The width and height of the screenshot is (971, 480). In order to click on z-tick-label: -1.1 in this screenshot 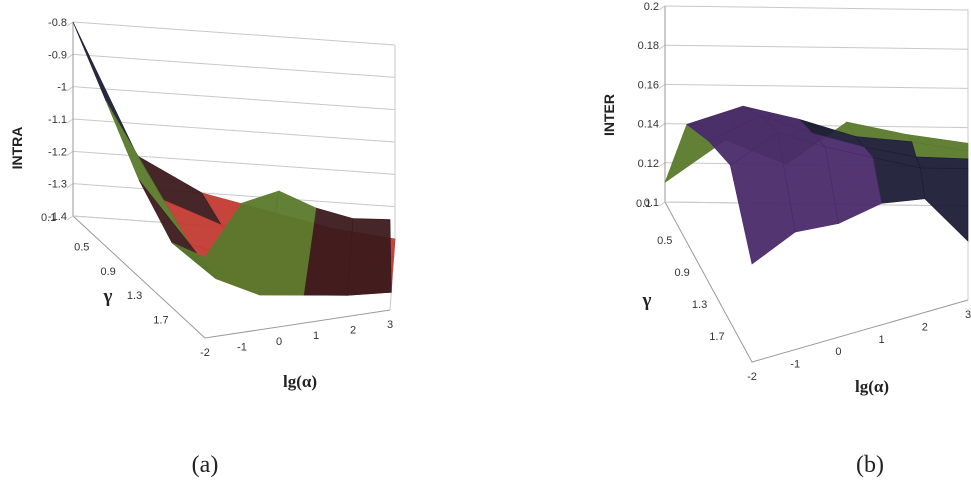, I will do `click(57, 120)`.